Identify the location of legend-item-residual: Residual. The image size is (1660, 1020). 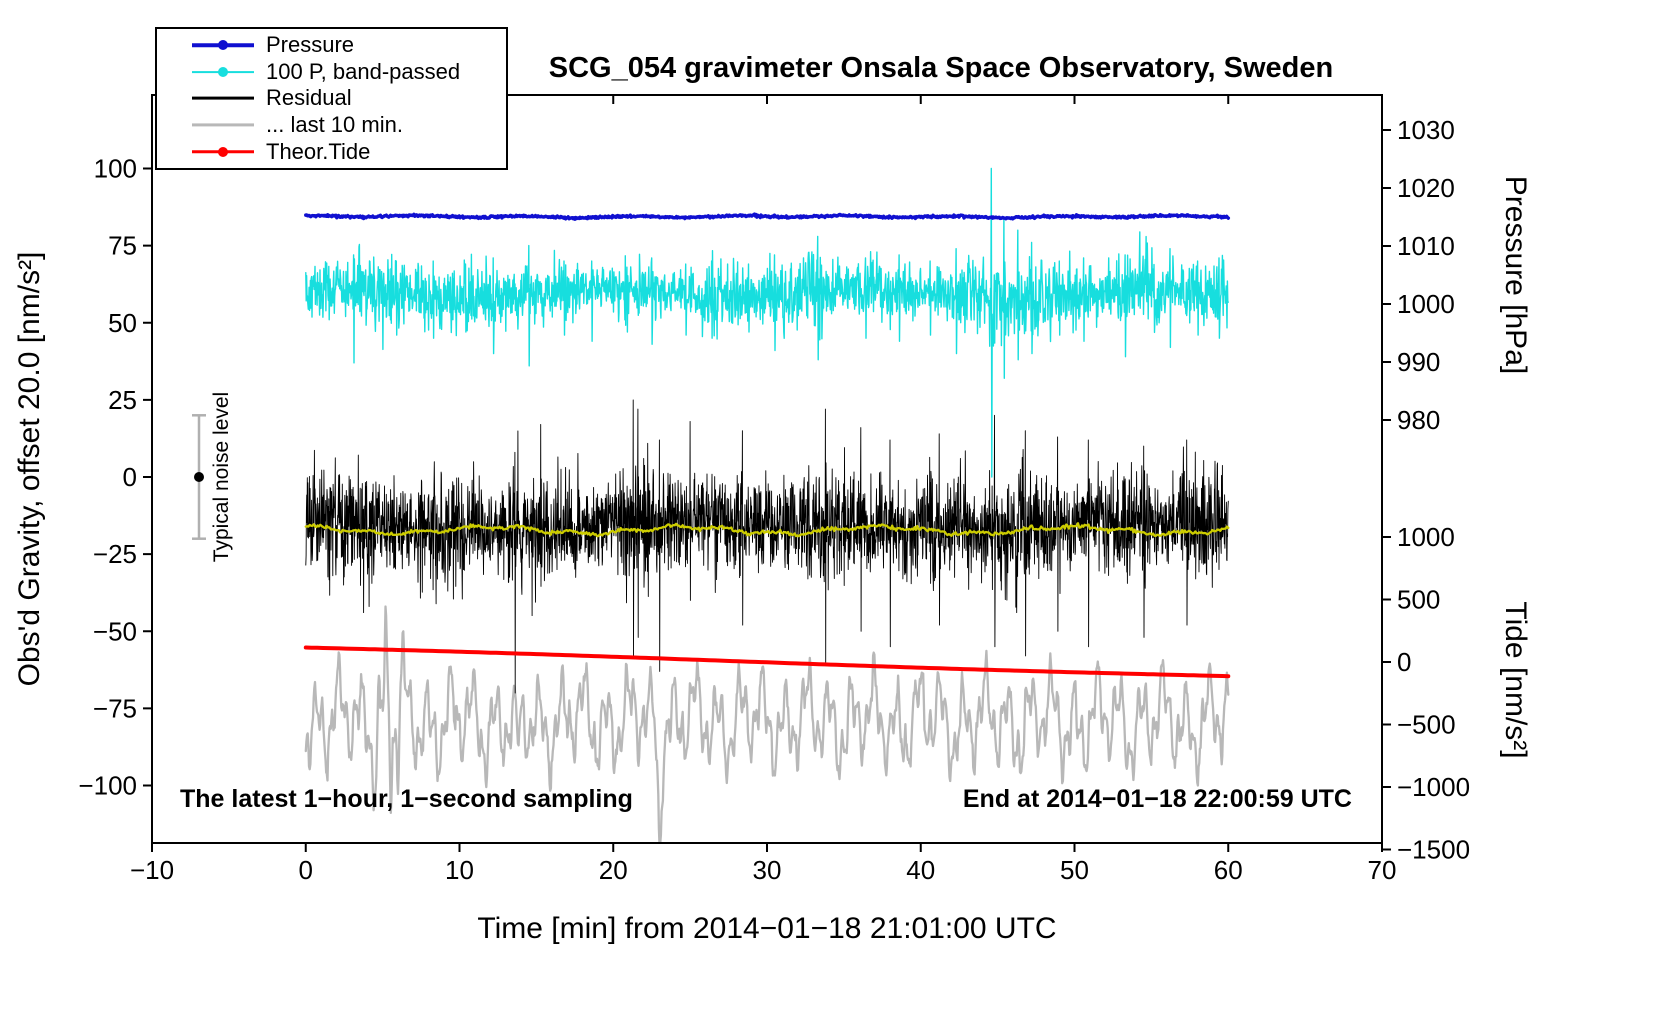
(331, 98).